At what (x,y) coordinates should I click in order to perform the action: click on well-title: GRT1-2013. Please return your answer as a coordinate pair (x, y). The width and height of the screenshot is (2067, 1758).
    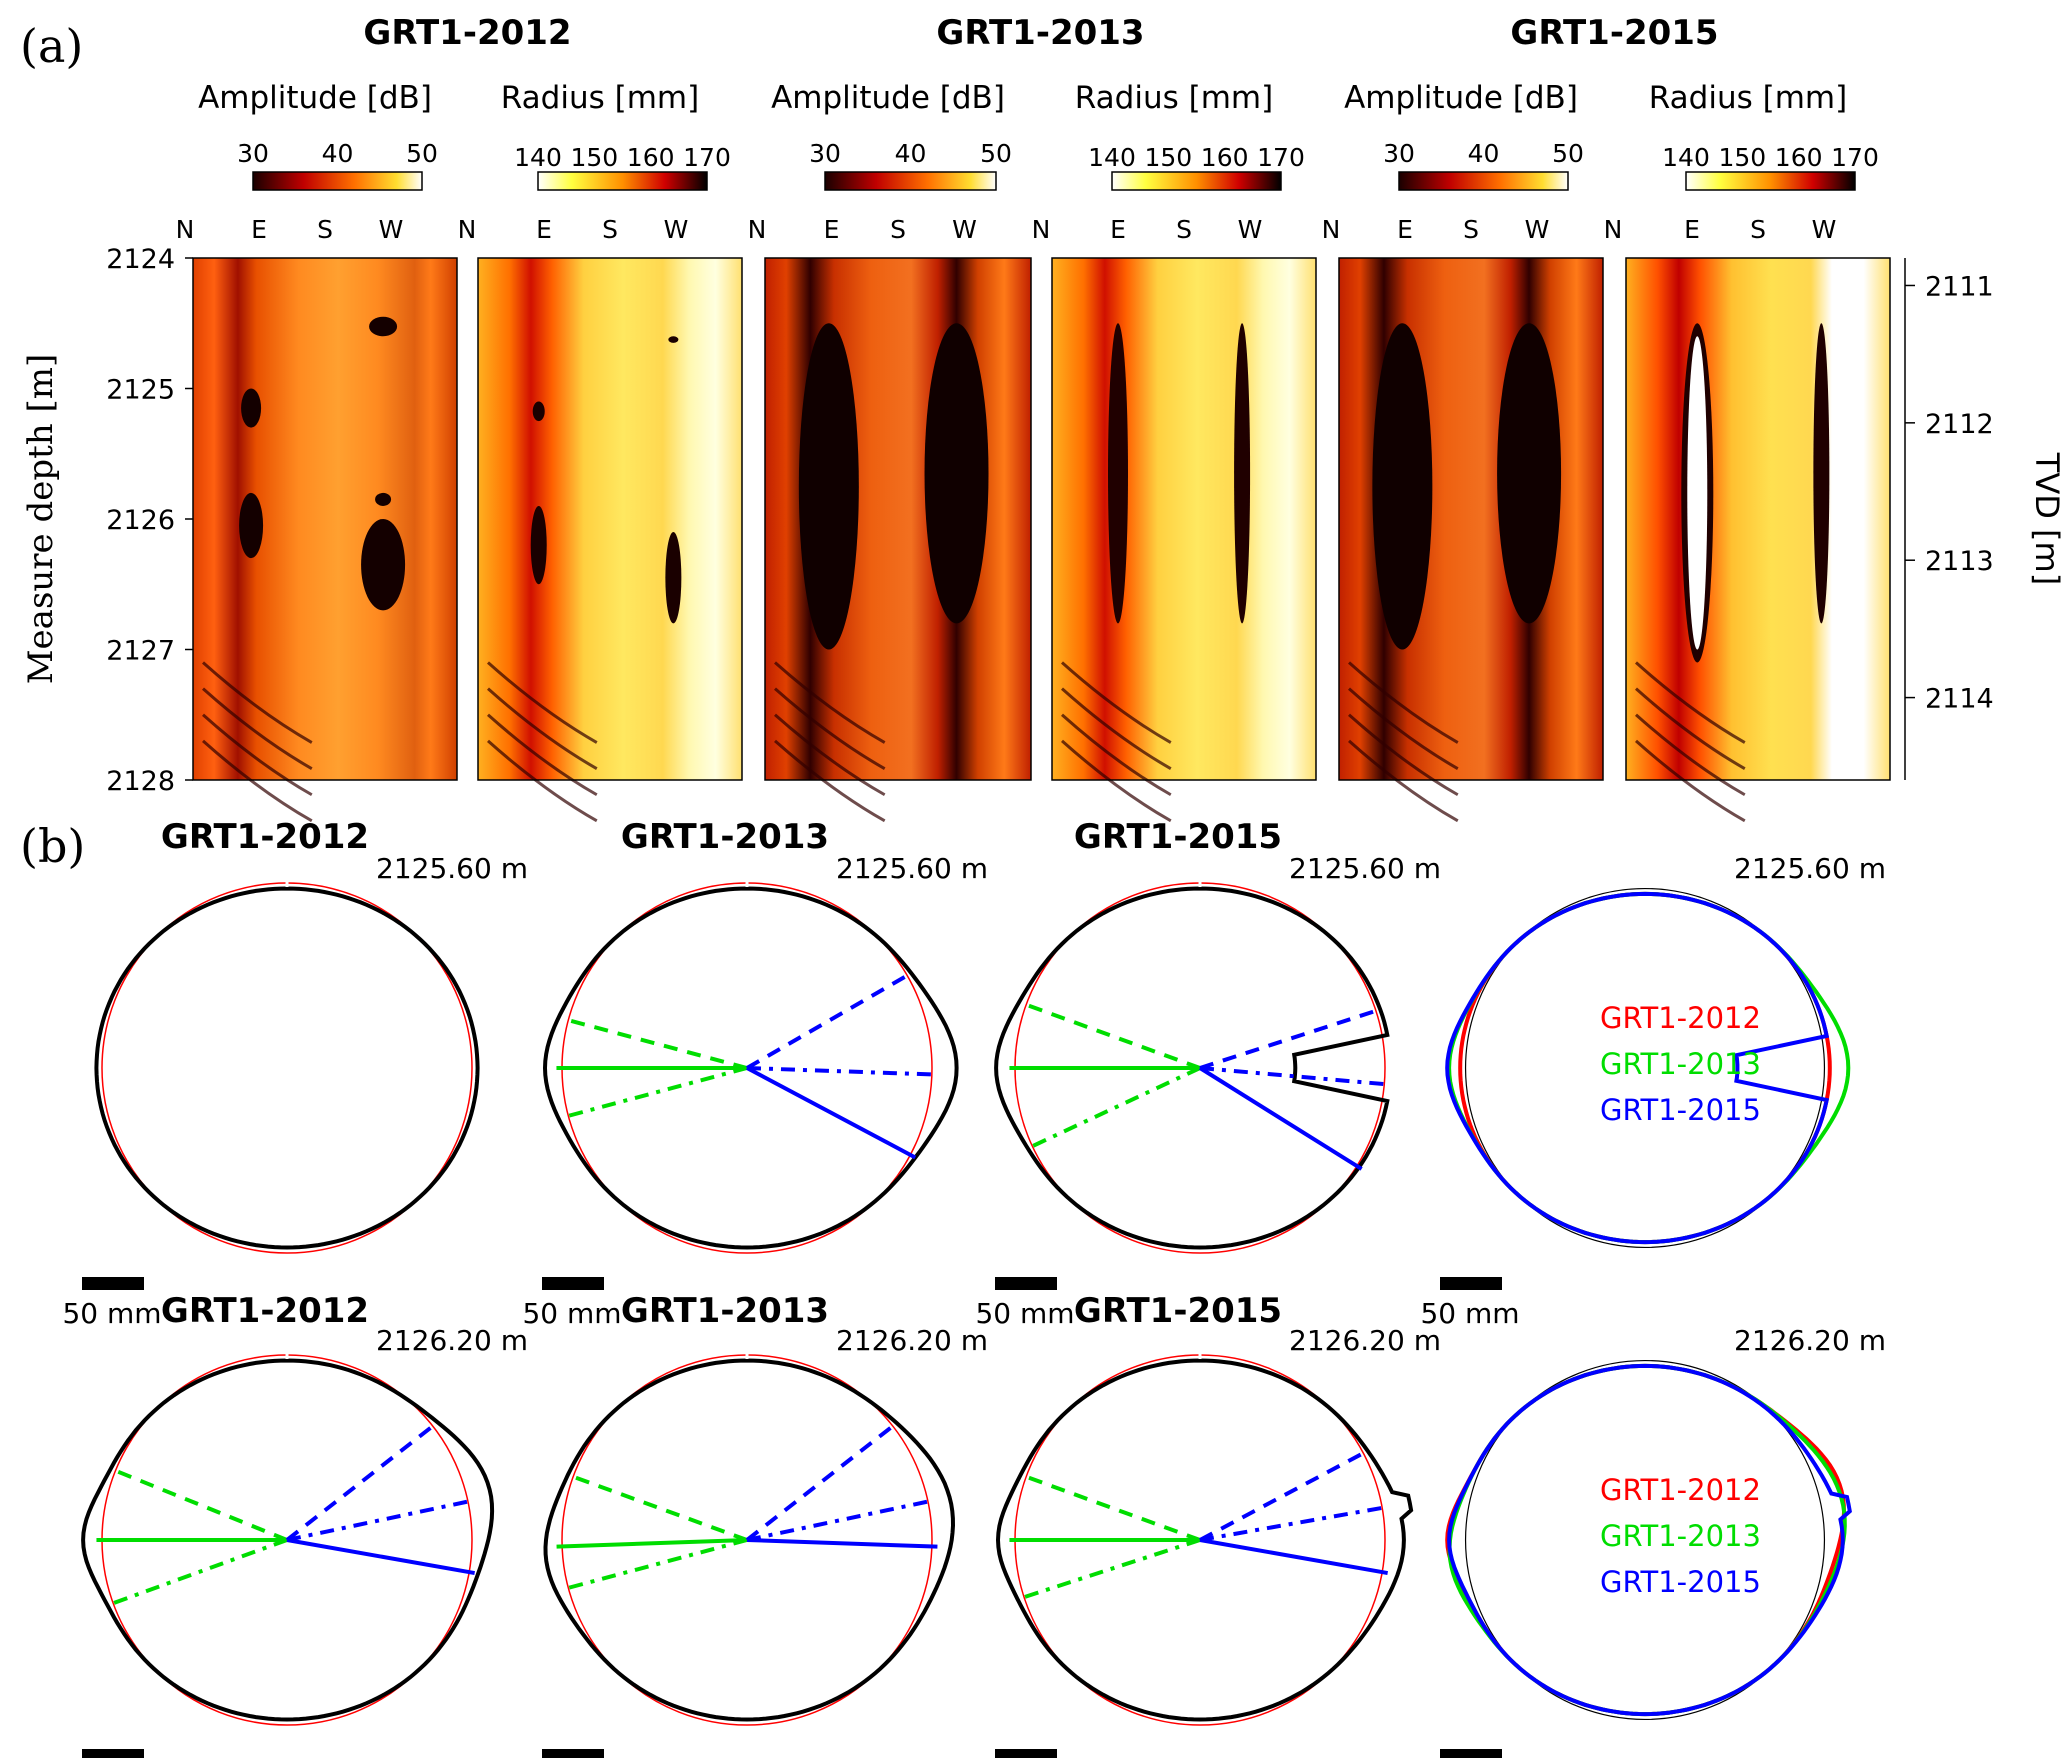
    Looking at the image, I should click on (1040, 33).